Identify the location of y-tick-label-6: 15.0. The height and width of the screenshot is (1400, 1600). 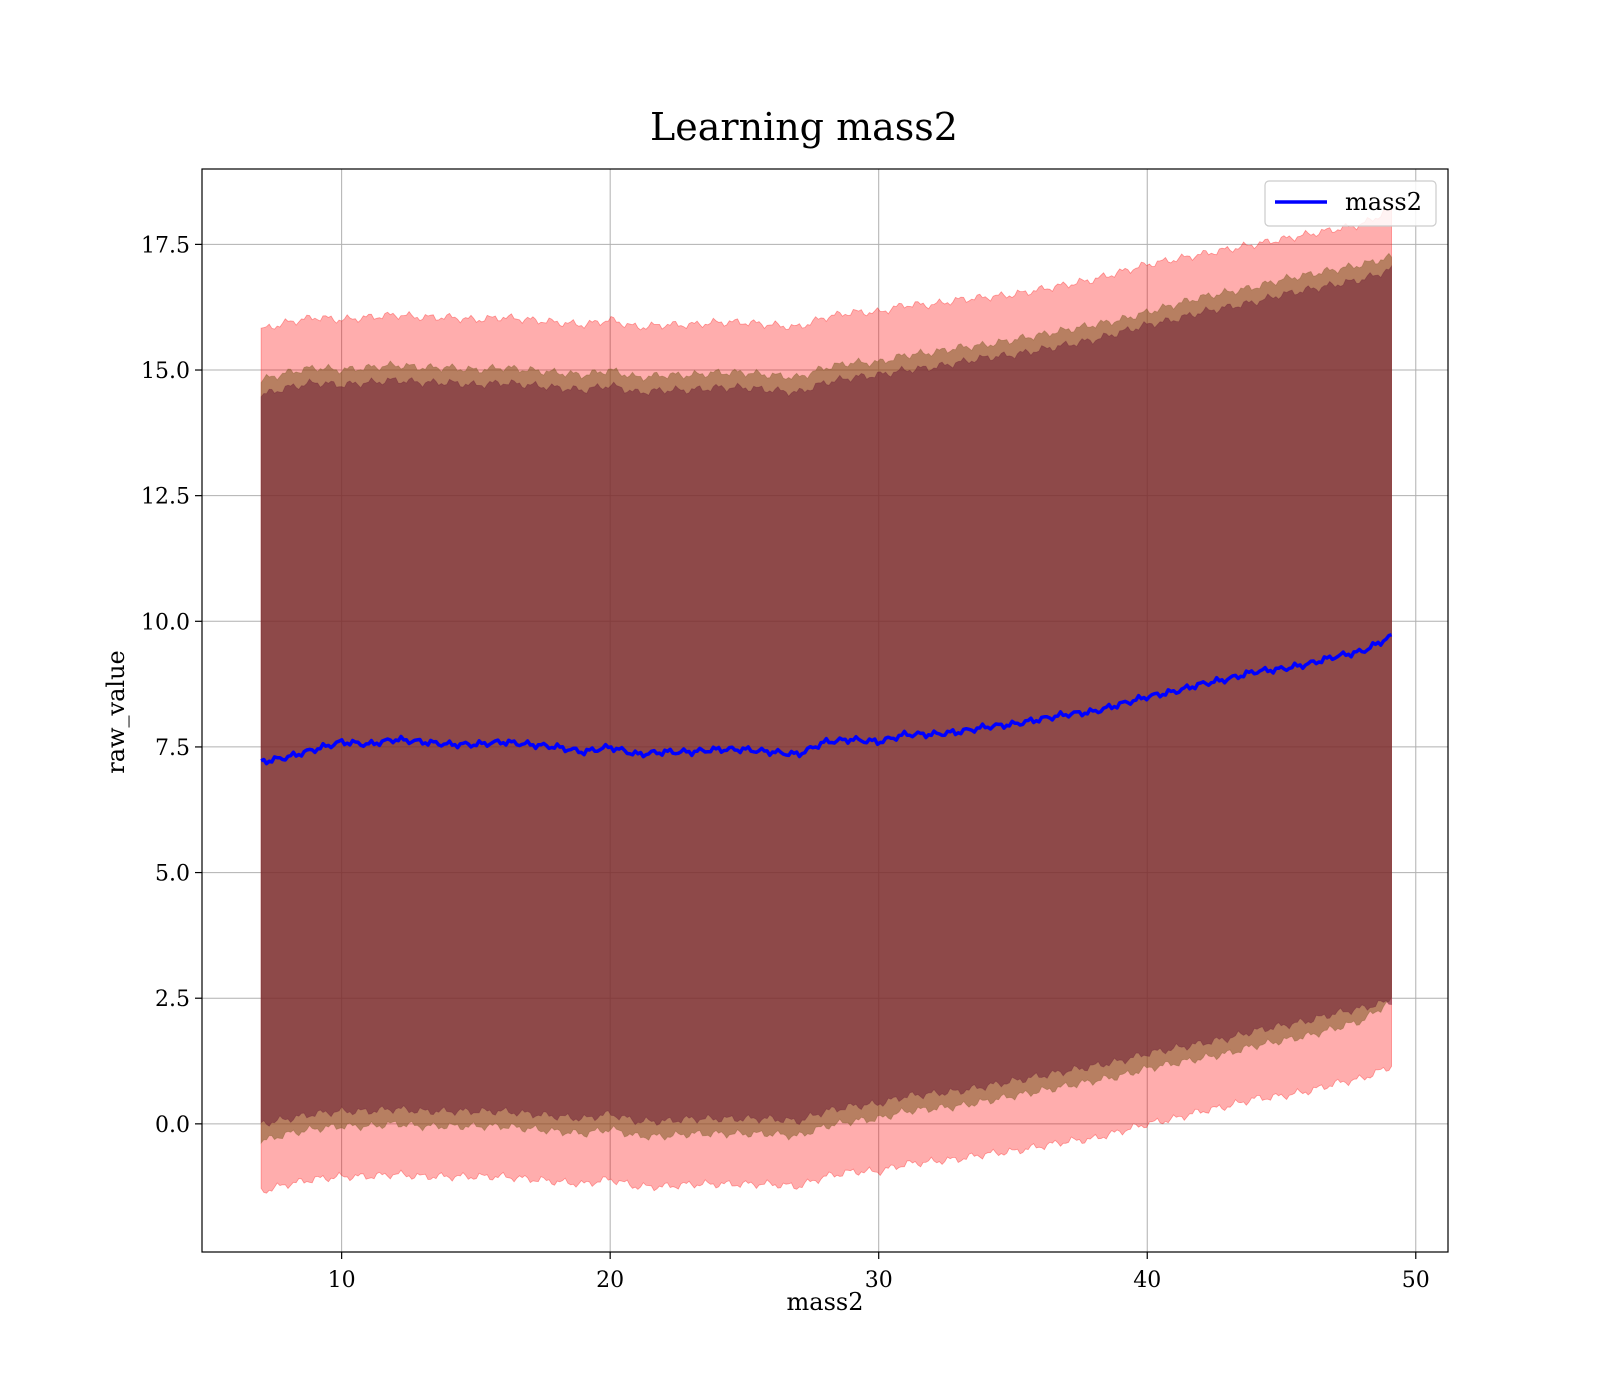
(165, 371).